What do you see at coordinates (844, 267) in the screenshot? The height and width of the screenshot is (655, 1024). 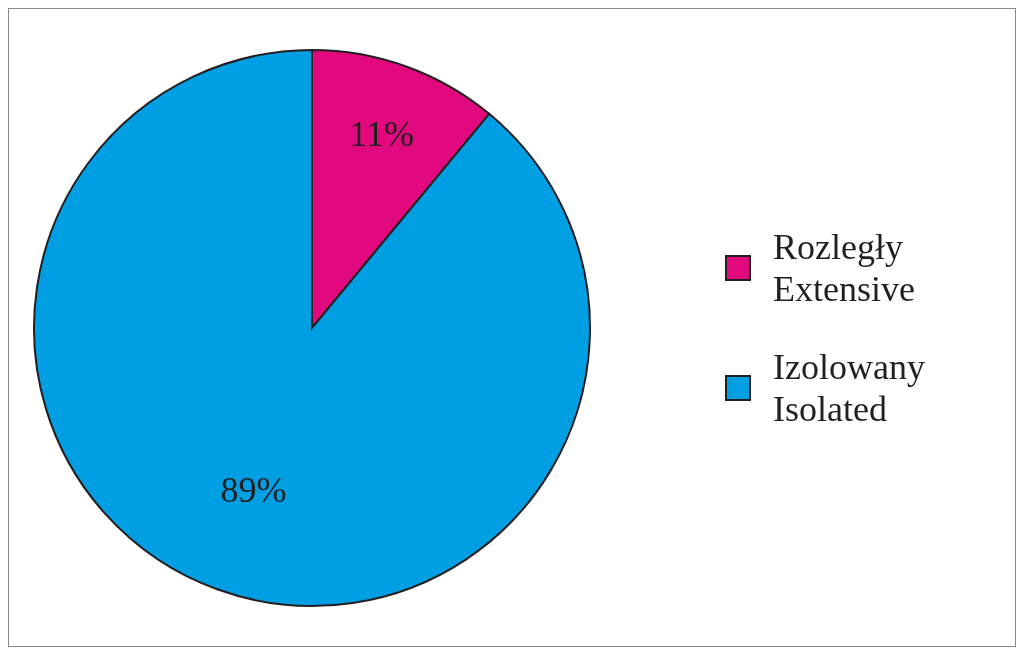 I see `legend-label: Rozległy Extensive` at bounding box center [844, 267].